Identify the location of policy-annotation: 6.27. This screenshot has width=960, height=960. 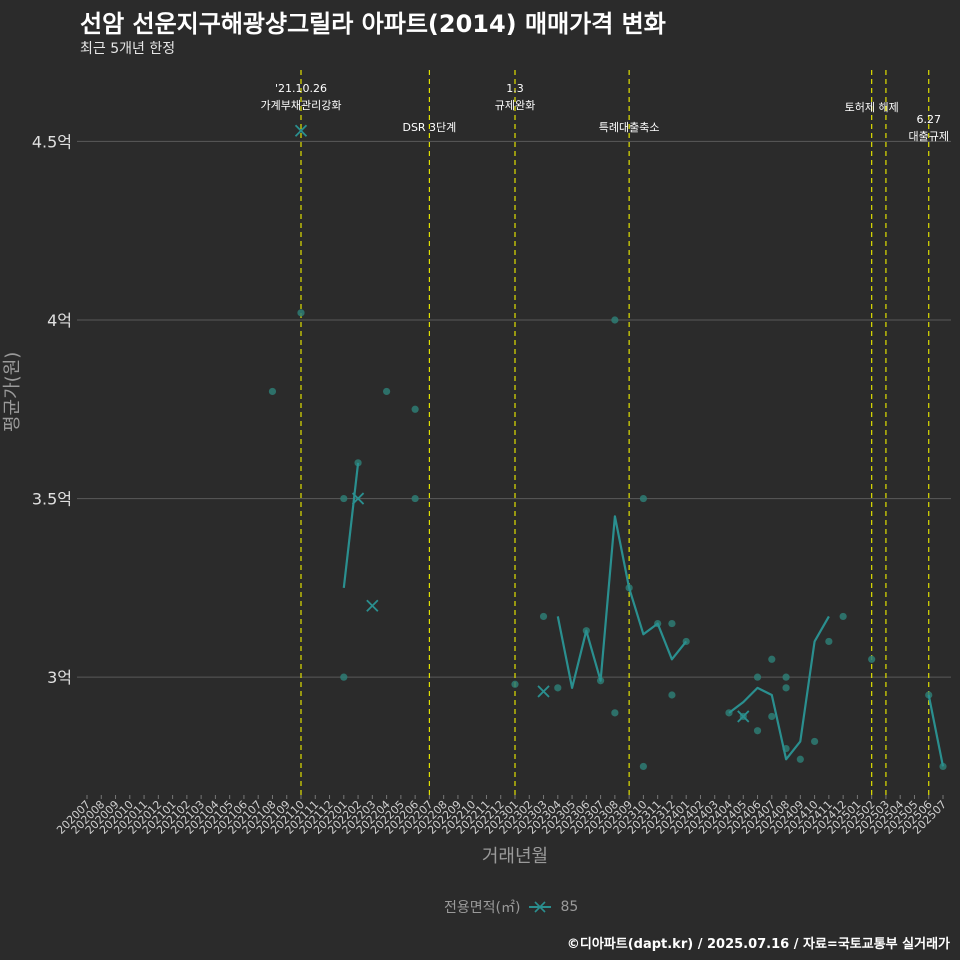
(928, 119).